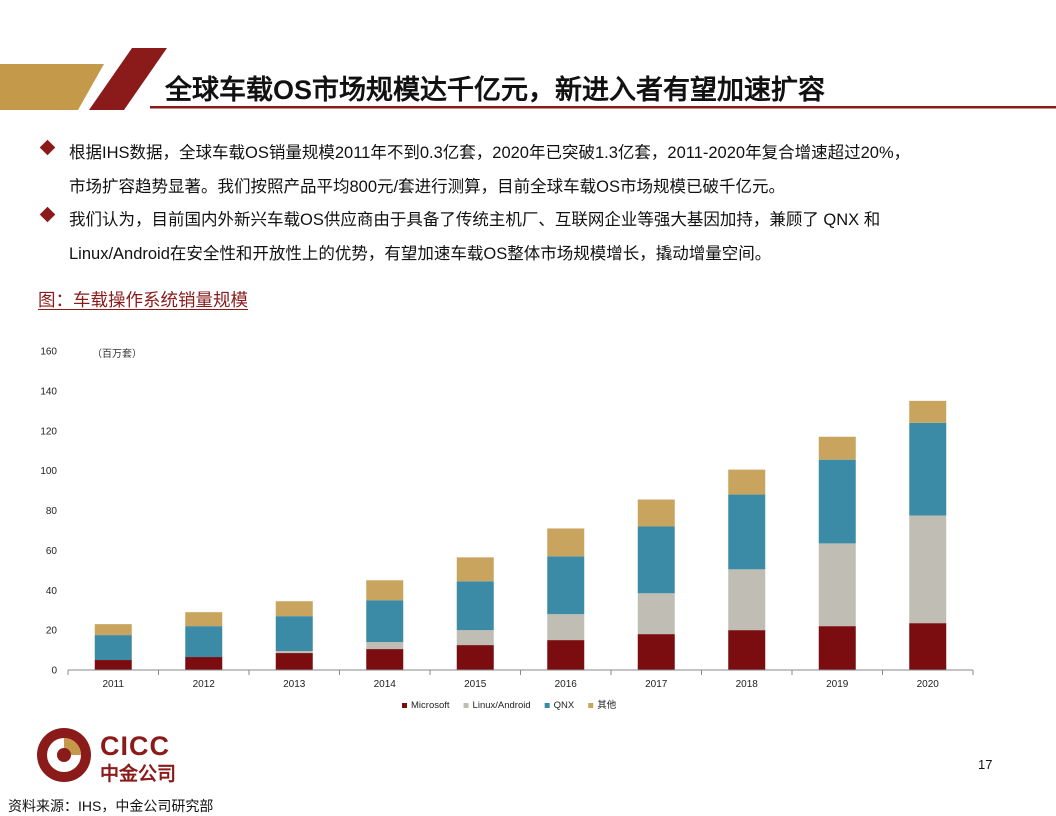 The image size is (1056, 816). Describe the element at coordinates (430, 705) in the screenshot. I see `legend-label: Microsoft` at that location.